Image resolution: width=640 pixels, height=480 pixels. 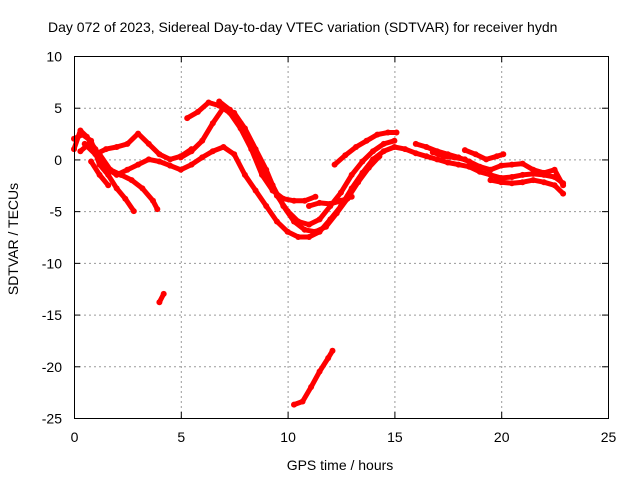 What do you see at coordinates (609, 437) in the screenshot?
I see `x-tick-label: 25` at bounding box center [609, 437].